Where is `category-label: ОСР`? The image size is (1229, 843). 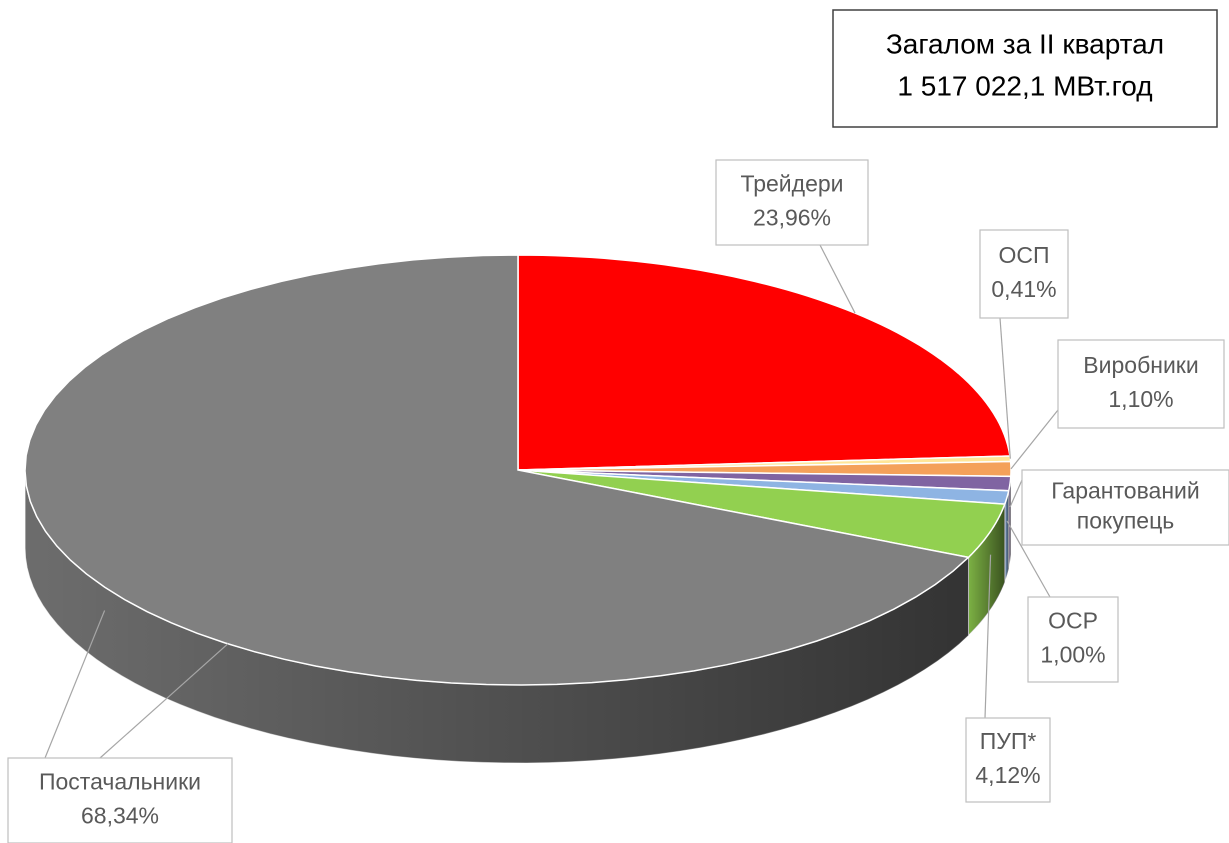 category-label: ОСР is located at coordinates (1073, 621).